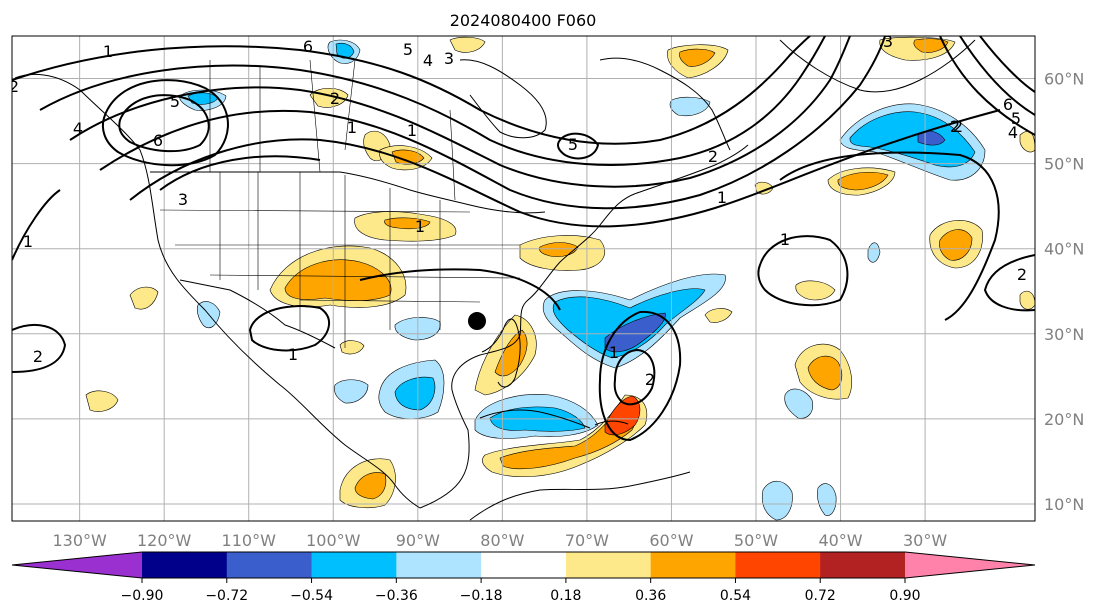  What do you see at coordinates (502, 540) in the screenshot?
I see `longitude-tick-label: 80°W` at bounding box center [502, 540].